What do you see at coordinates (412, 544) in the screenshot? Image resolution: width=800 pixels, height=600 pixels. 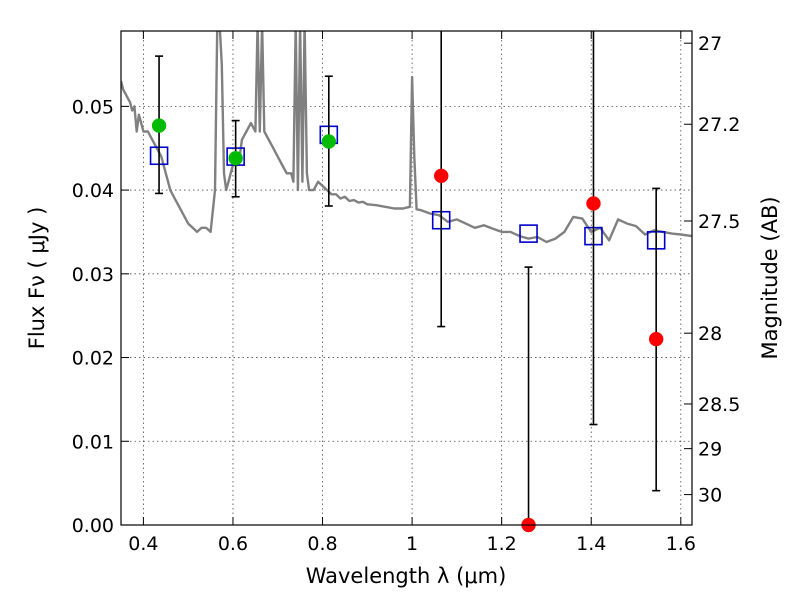 I see `x-tick-label: 1` at bounding box center [412, 544].